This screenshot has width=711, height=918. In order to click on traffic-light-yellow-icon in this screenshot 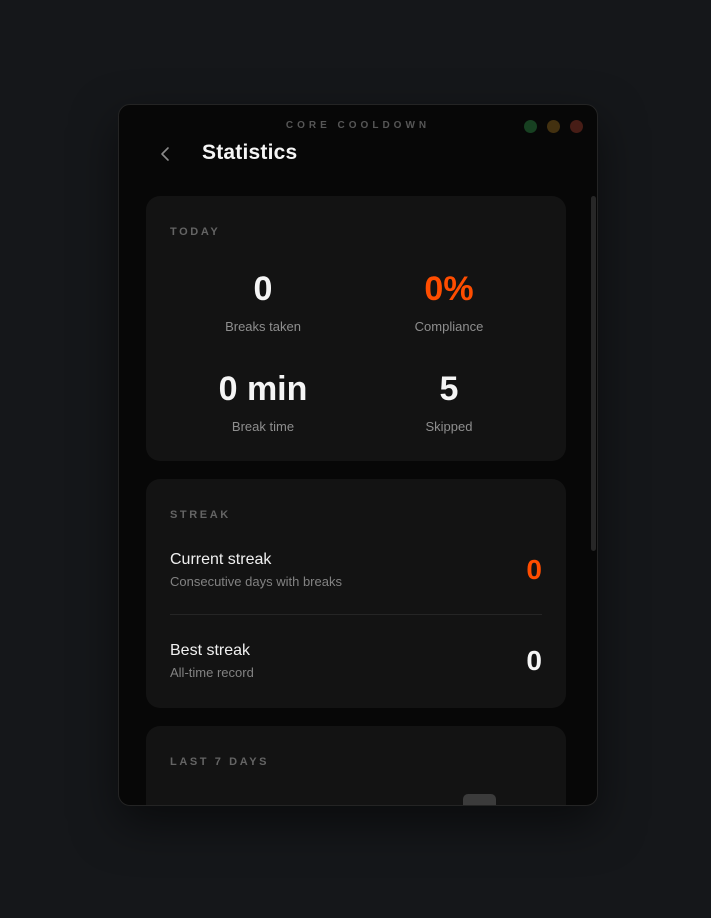, I will do `click(553, 126)`.